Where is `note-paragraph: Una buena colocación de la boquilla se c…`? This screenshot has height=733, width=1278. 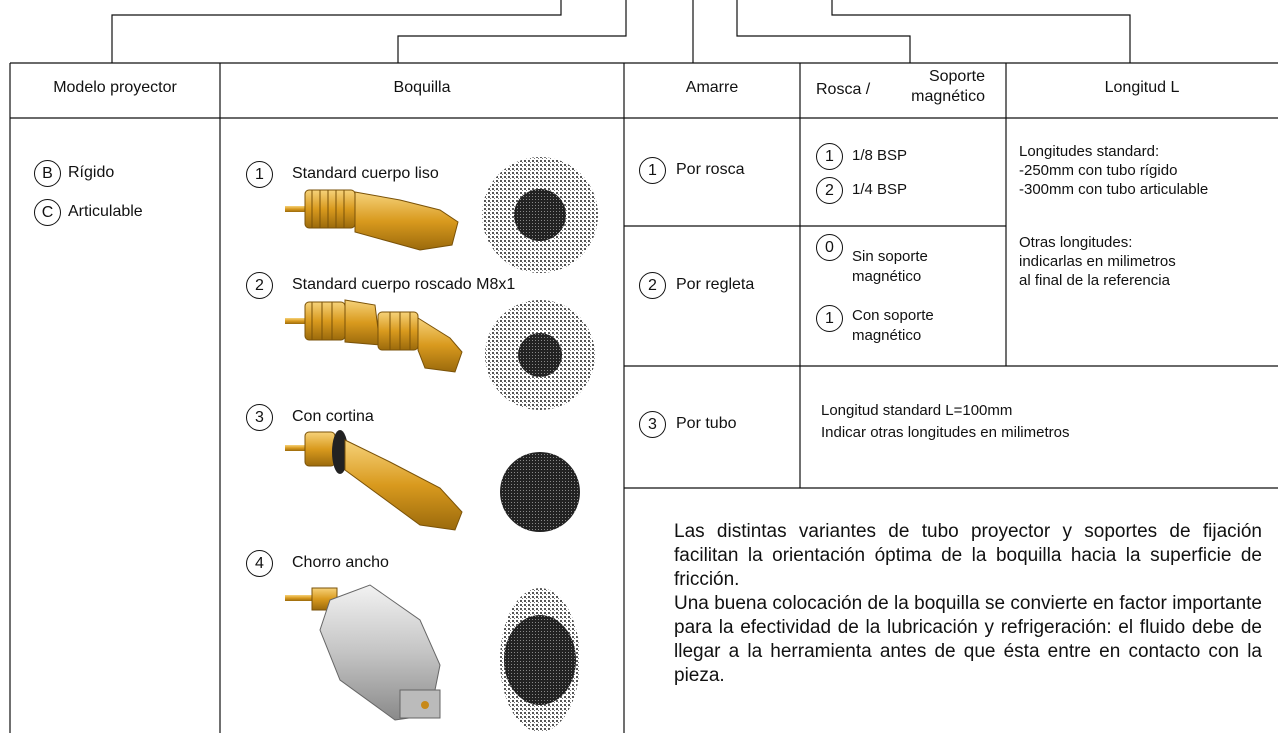 note-paragraph: Una buena colocación de la boquilla se c… is located at coordinates (968, 639).